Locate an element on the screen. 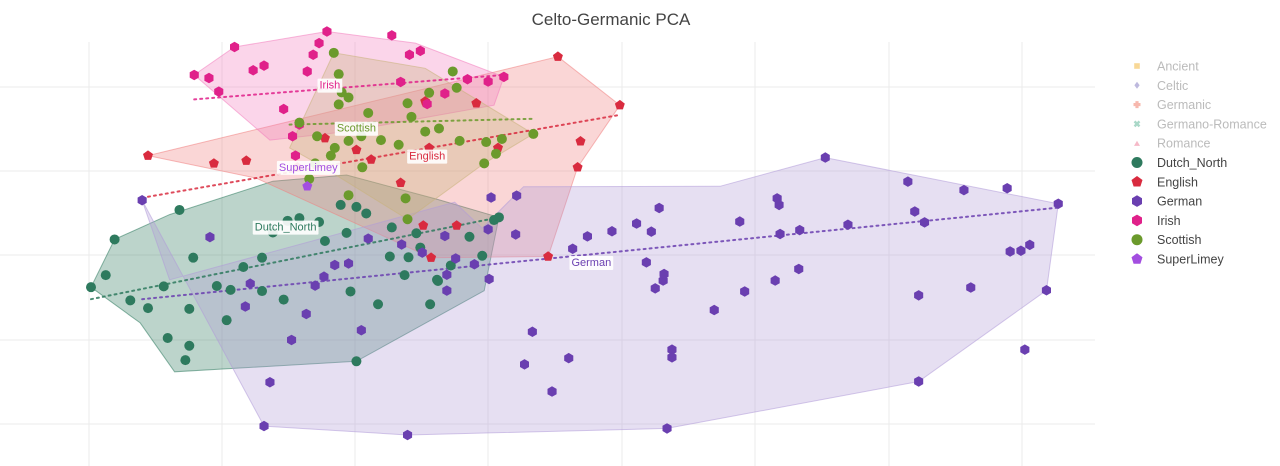 The width and height of the screenshot is (1280, 466). legend-item-germano-romance: Germano-Romance is located at coordinates (1199, 124).